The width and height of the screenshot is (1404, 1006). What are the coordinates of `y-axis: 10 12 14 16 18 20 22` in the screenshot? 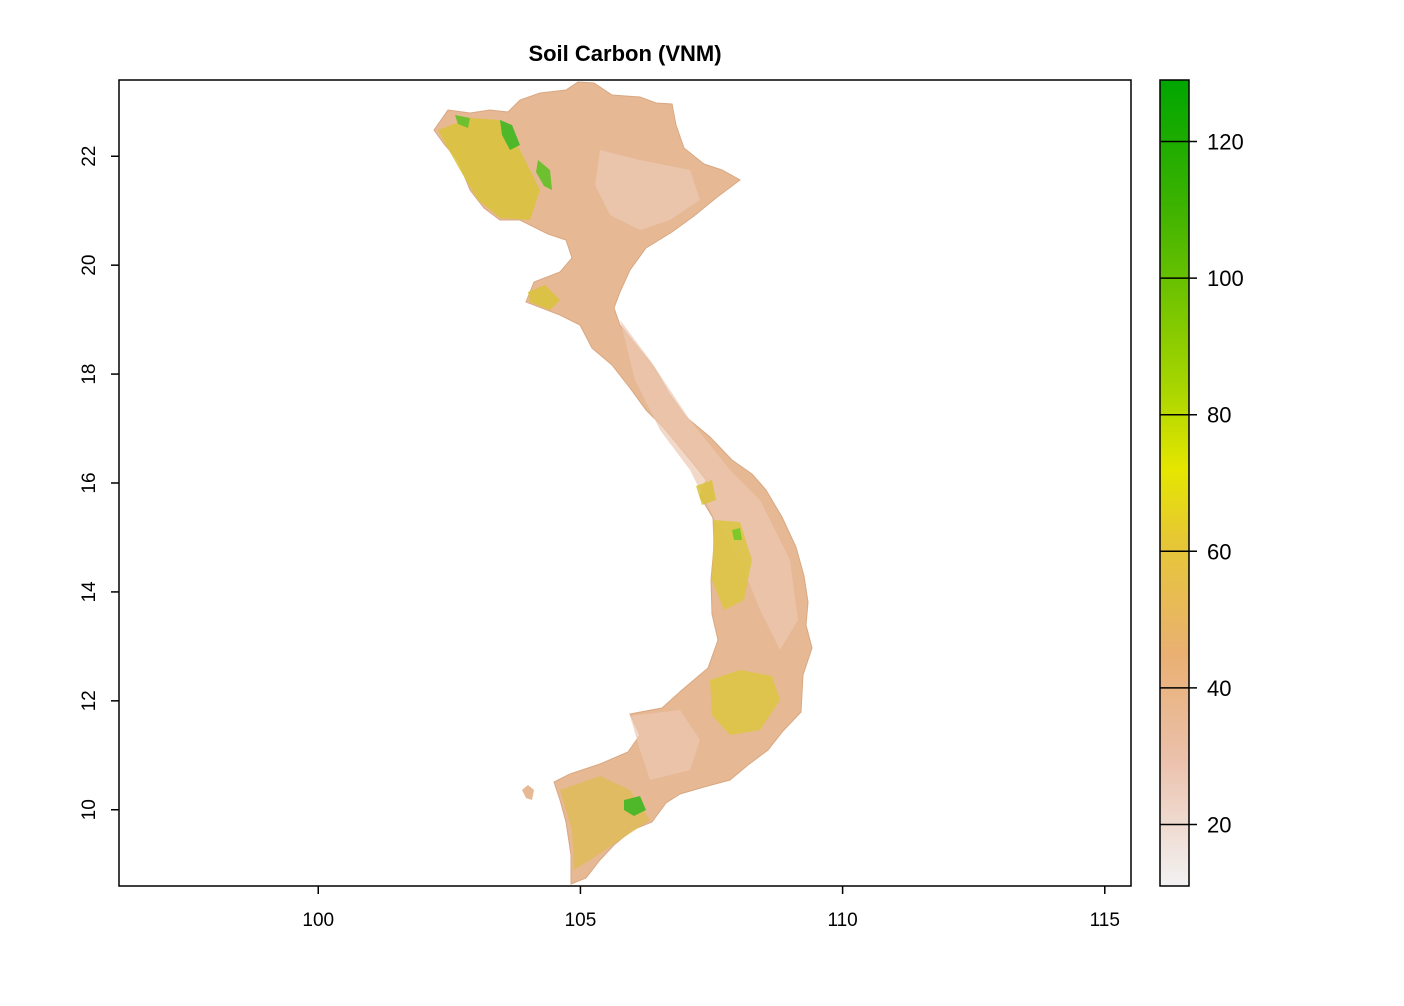 It's located at (99, 483).